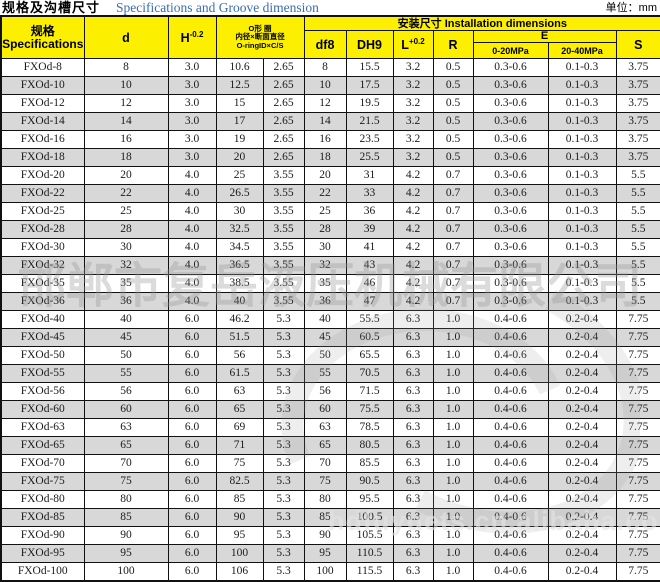 This screenshot has height=582, width=660. What do you see at coordinates (126, 37) in the screenshot?
I see `col-header-d: d` at bounding box center [126, 37].